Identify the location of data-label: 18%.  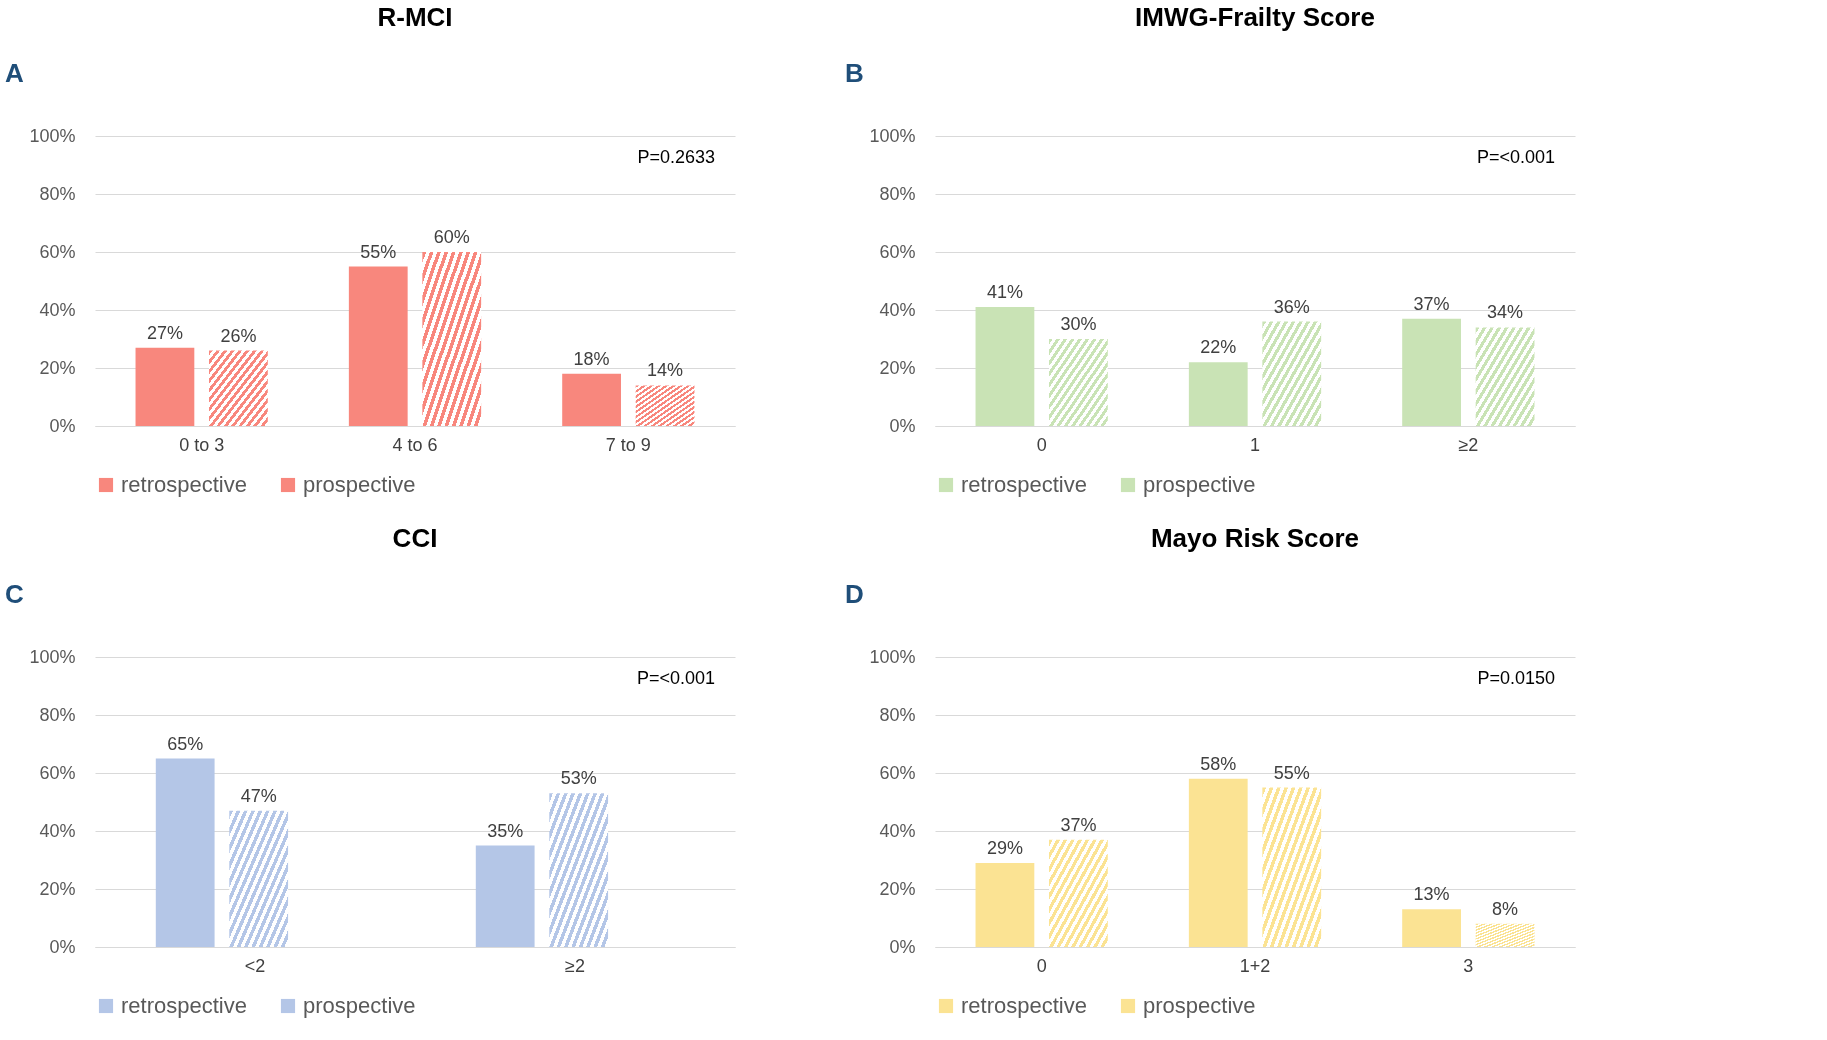
(591, 358).